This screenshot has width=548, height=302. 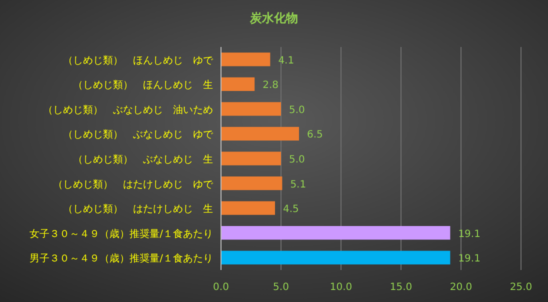 I want to click on y-tick-label: 女子３０～４９（歳）推奨量/１食あたり, so click(x=121, y=234).